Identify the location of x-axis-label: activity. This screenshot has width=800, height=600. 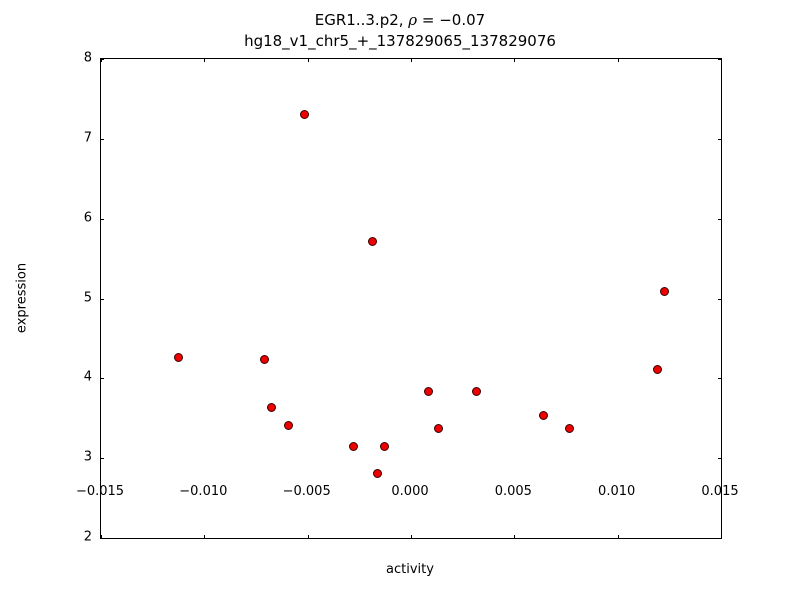
(410, 569).